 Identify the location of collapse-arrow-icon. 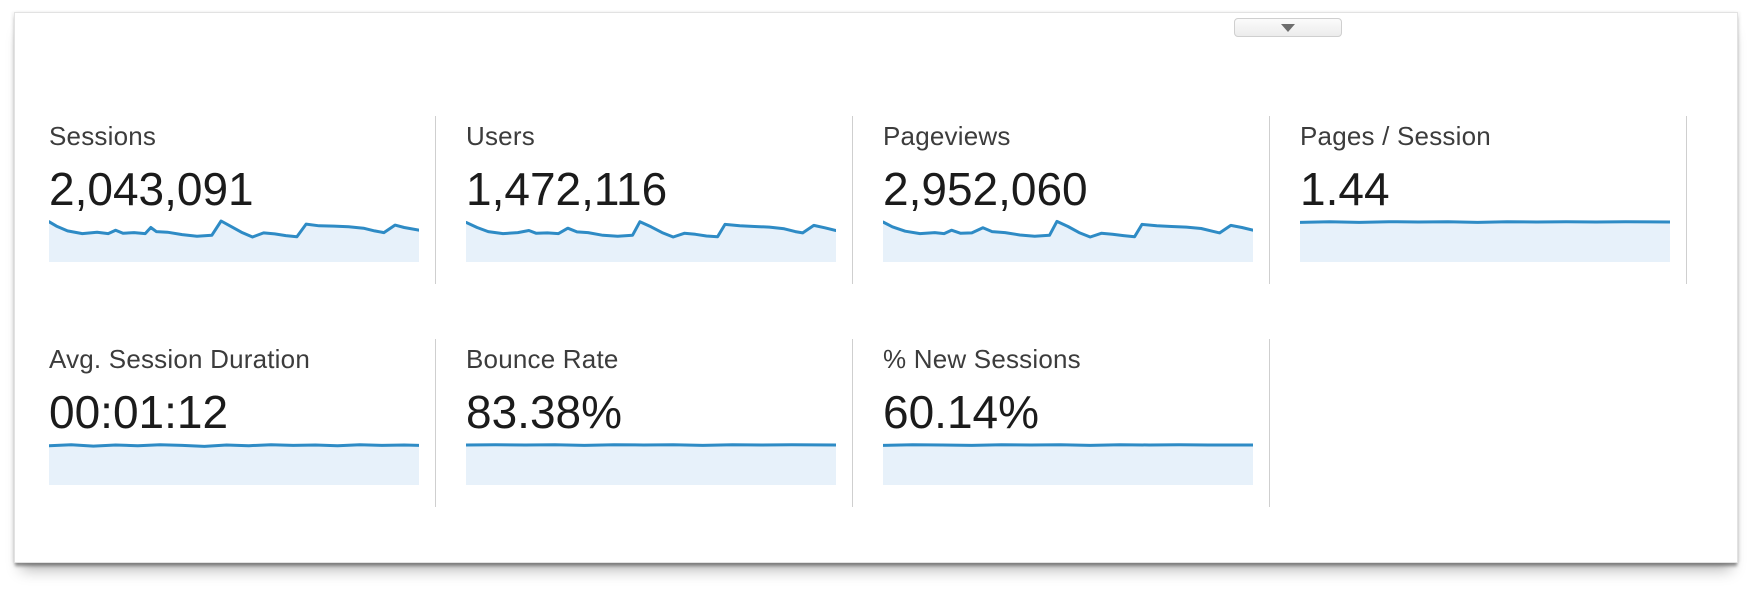
(1288, 27).